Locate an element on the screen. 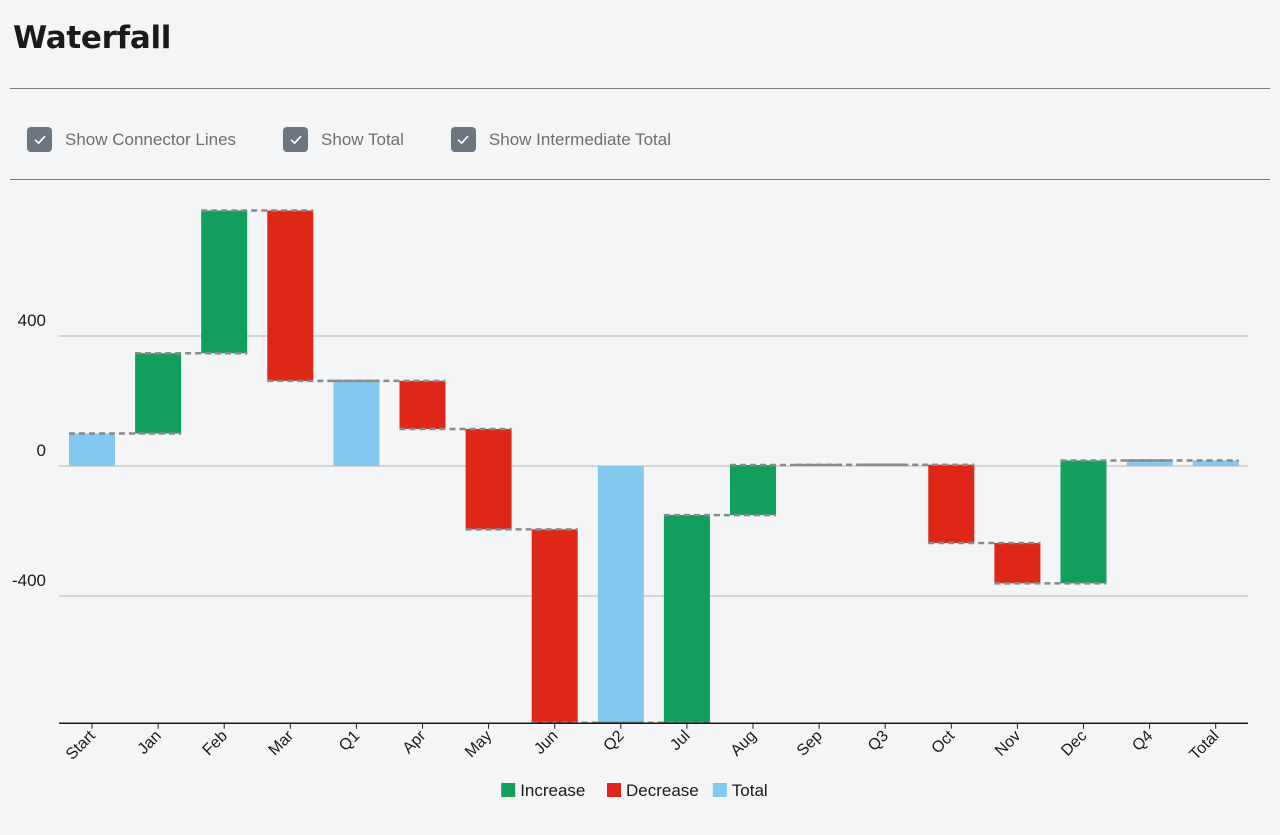  show-connector-lines-label: Show Connector Lines is located at coordinates (151, 139).